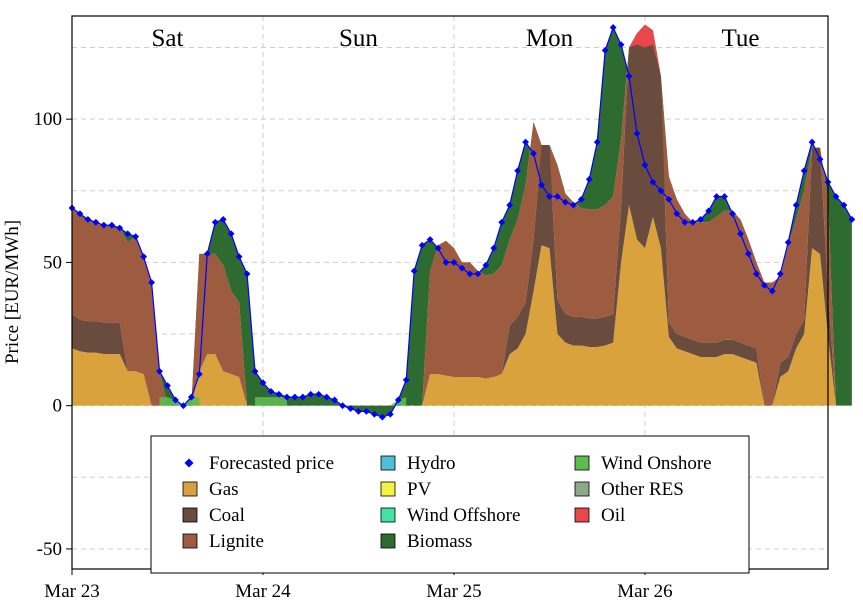 The height and width of the screenshot is (604, 863). Describe the element at coordinates (271, 401) in the screenshot. I see `area-wind-onshore-band` at that location.